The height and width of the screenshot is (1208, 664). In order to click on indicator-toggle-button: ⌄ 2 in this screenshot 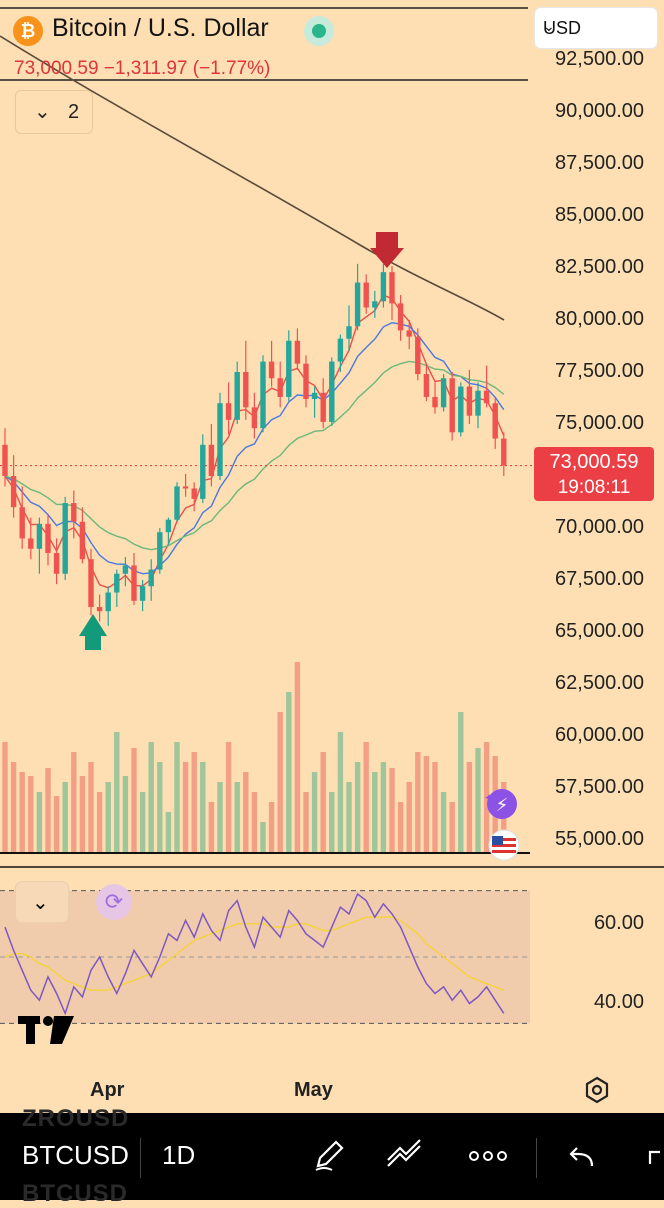, I will do `click(54, 112)`.